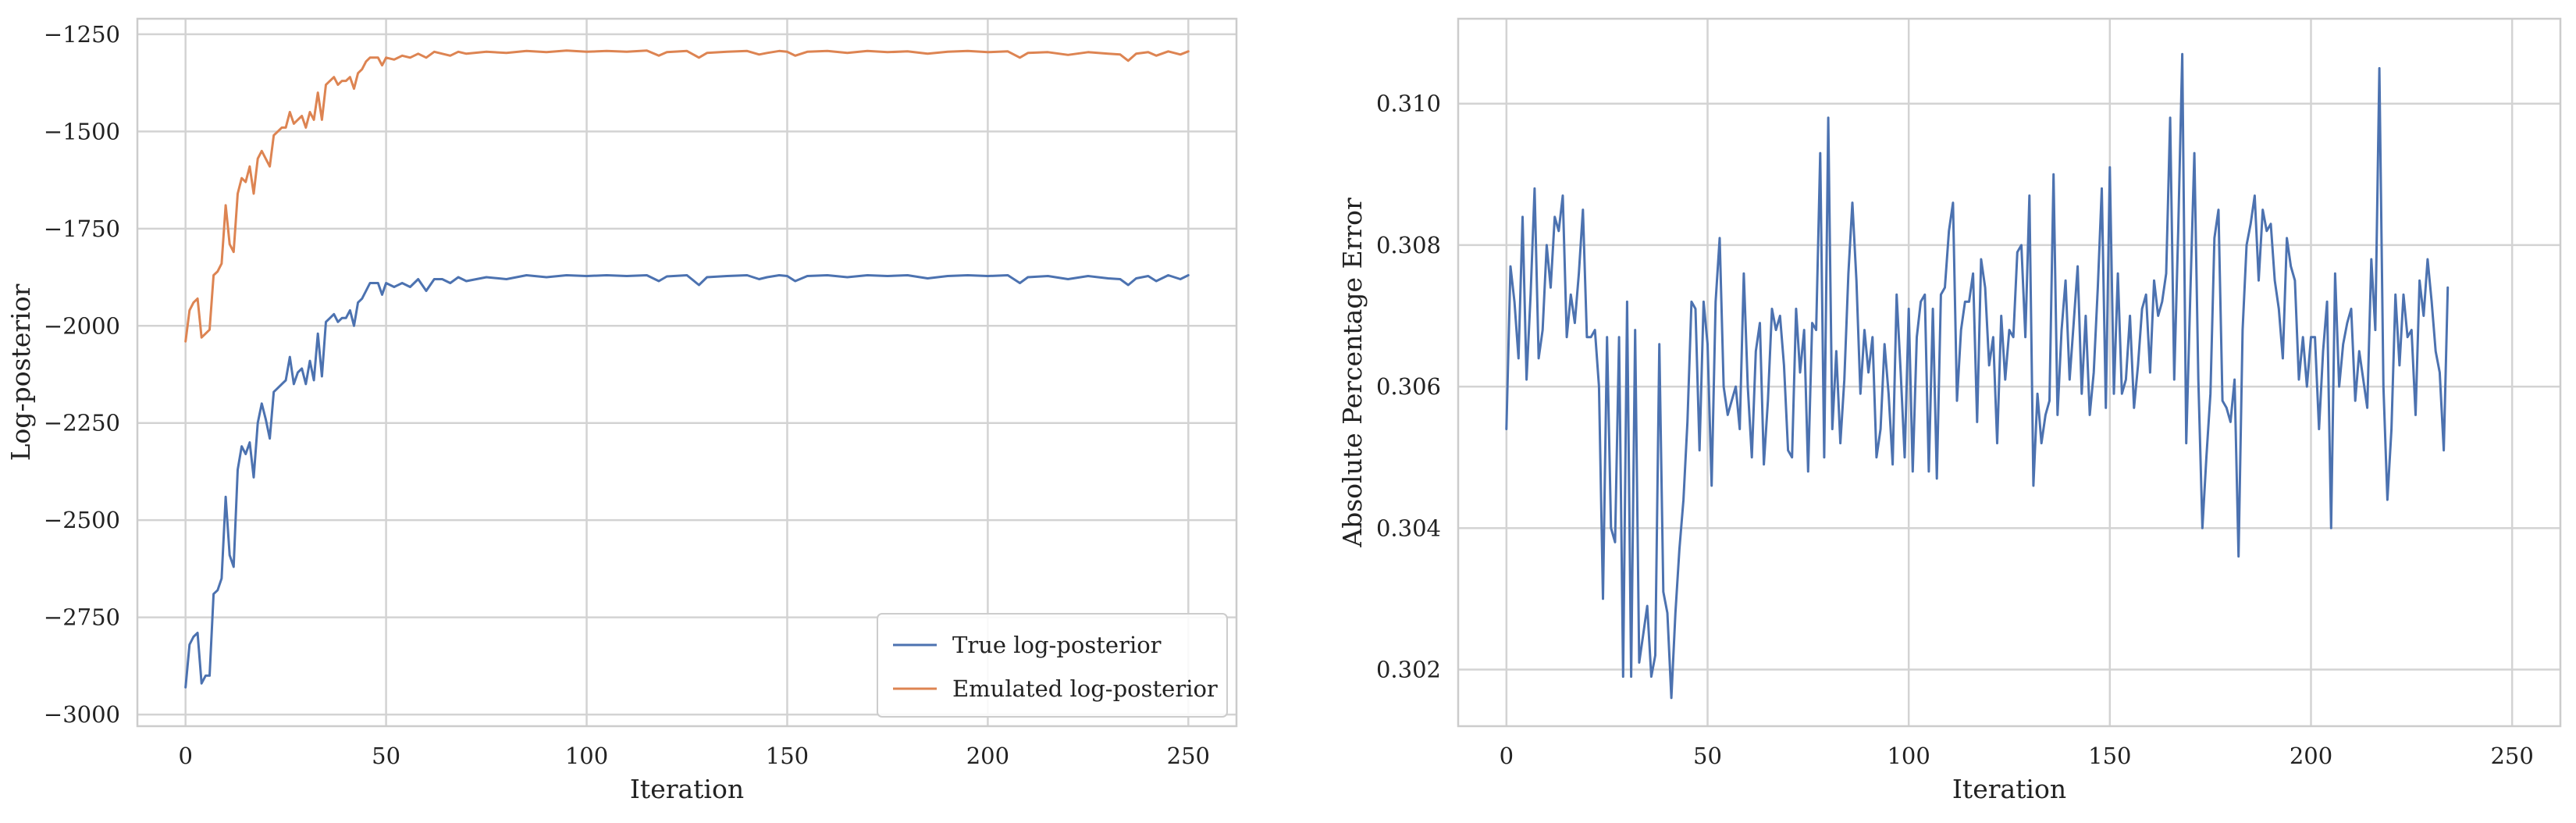 This screenshot has width=2576, height=823. I want to click on y-tick-label: 0.302, so click(1408, 670).